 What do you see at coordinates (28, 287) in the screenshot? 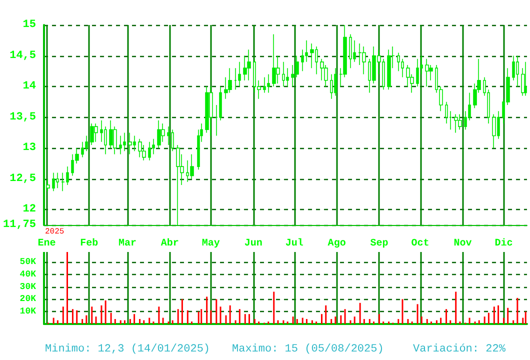
I see `y-tick-label: 30K` at bounding box center [28, 287].